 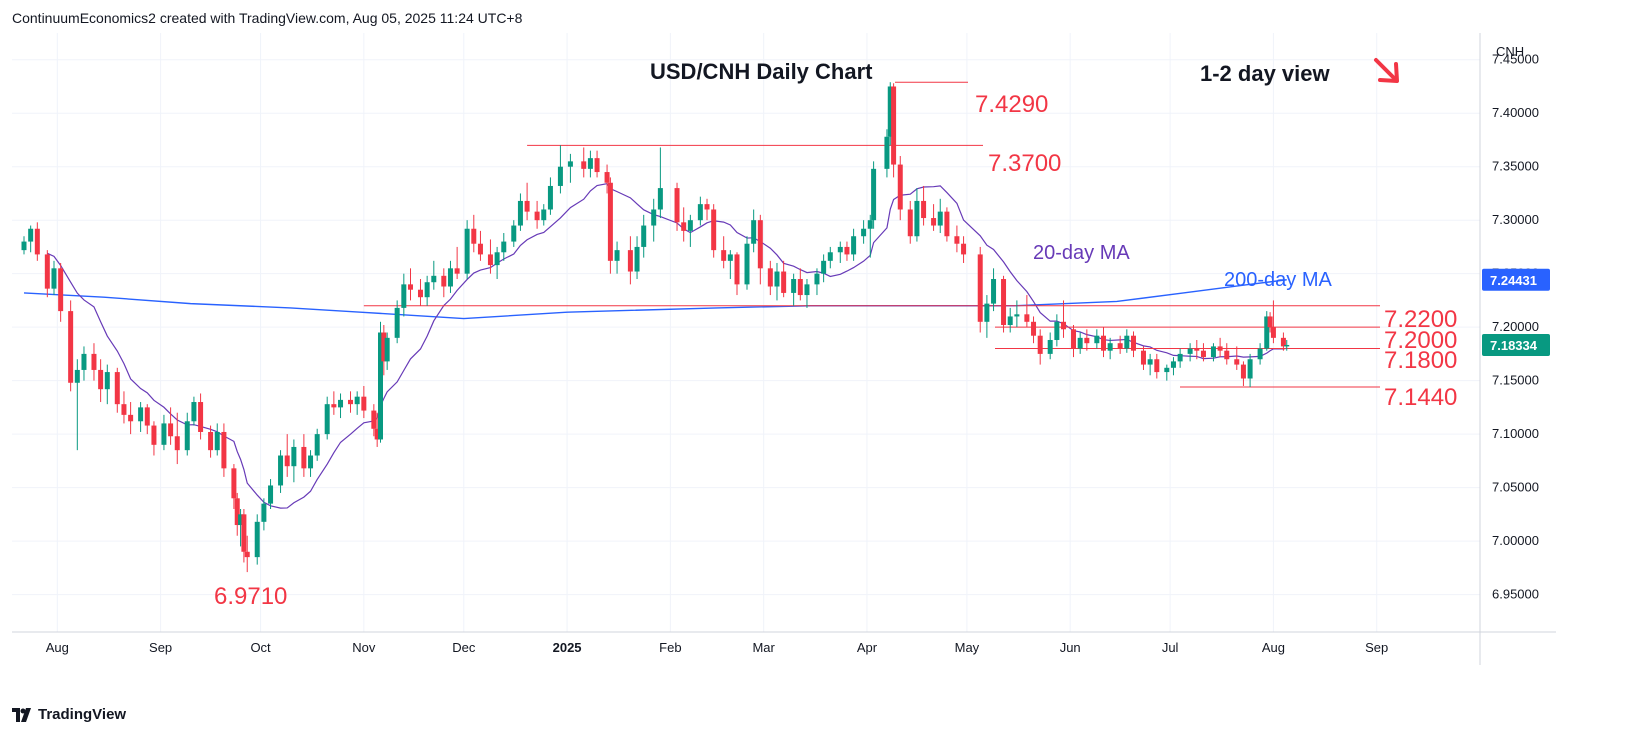 What do you see at coordinates (763, 647) in the screenshot?
I see `x-tick-label: Mar` at bounding box center [763, 647].